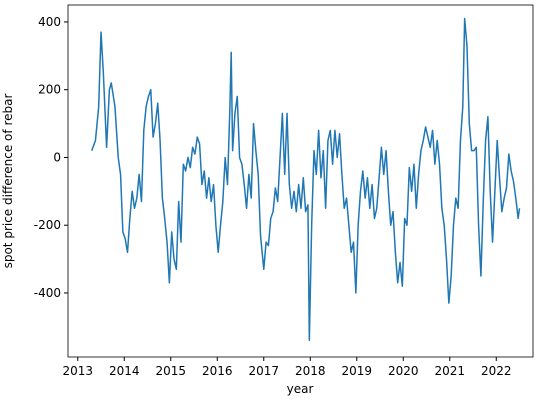 This screenshot has width=550, height=400. What do you see at coordinates (77, 371) in the screenshot?
I see `x-tick-label: 2013` at bounding box center [77, 371].